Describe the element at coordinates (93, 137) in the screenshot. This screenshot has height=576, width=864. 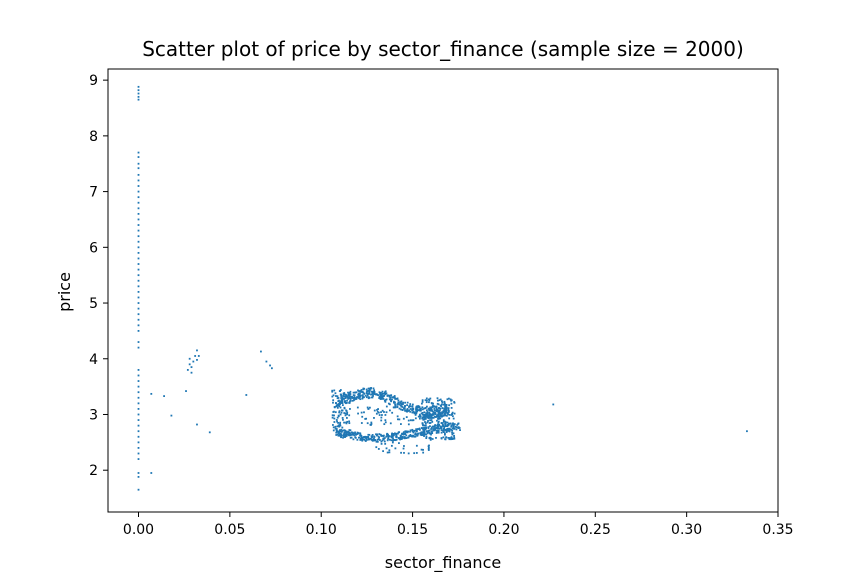
I see `y-tick-label: 8` at that location.